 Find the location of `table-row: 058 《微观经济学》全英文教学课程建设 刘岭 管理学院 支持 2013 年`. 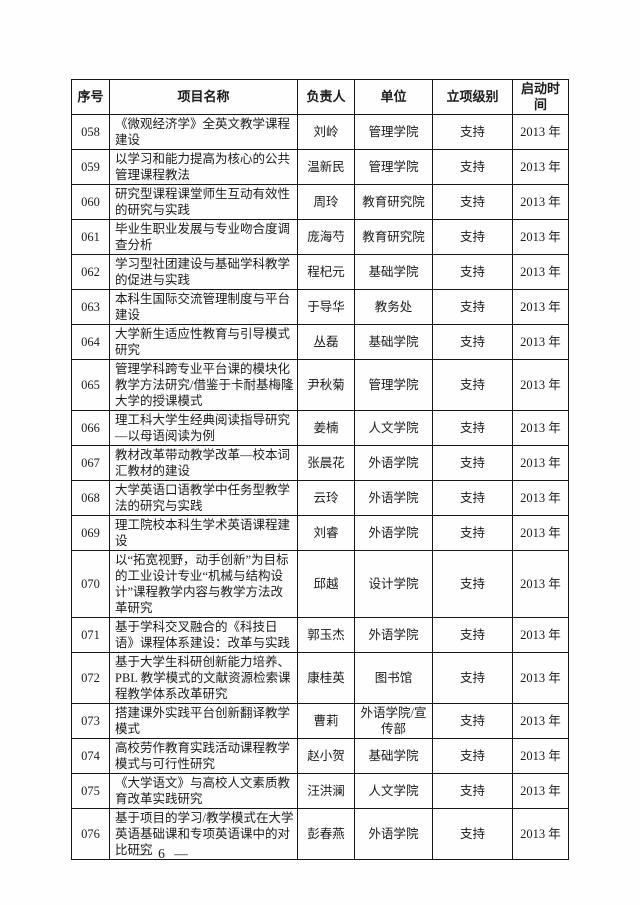

table-row: 058 《微观经济学》全英文教学课程建设 刘岭 管理学院 支持 2013 年 is located at coordinates (320, 132).